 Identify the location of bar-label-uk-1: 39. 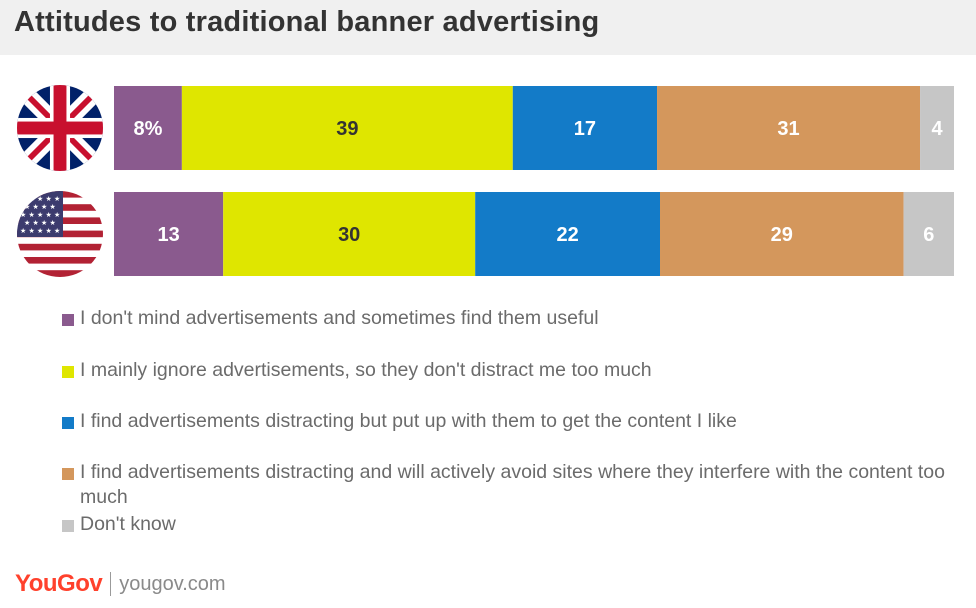
(347, 129).